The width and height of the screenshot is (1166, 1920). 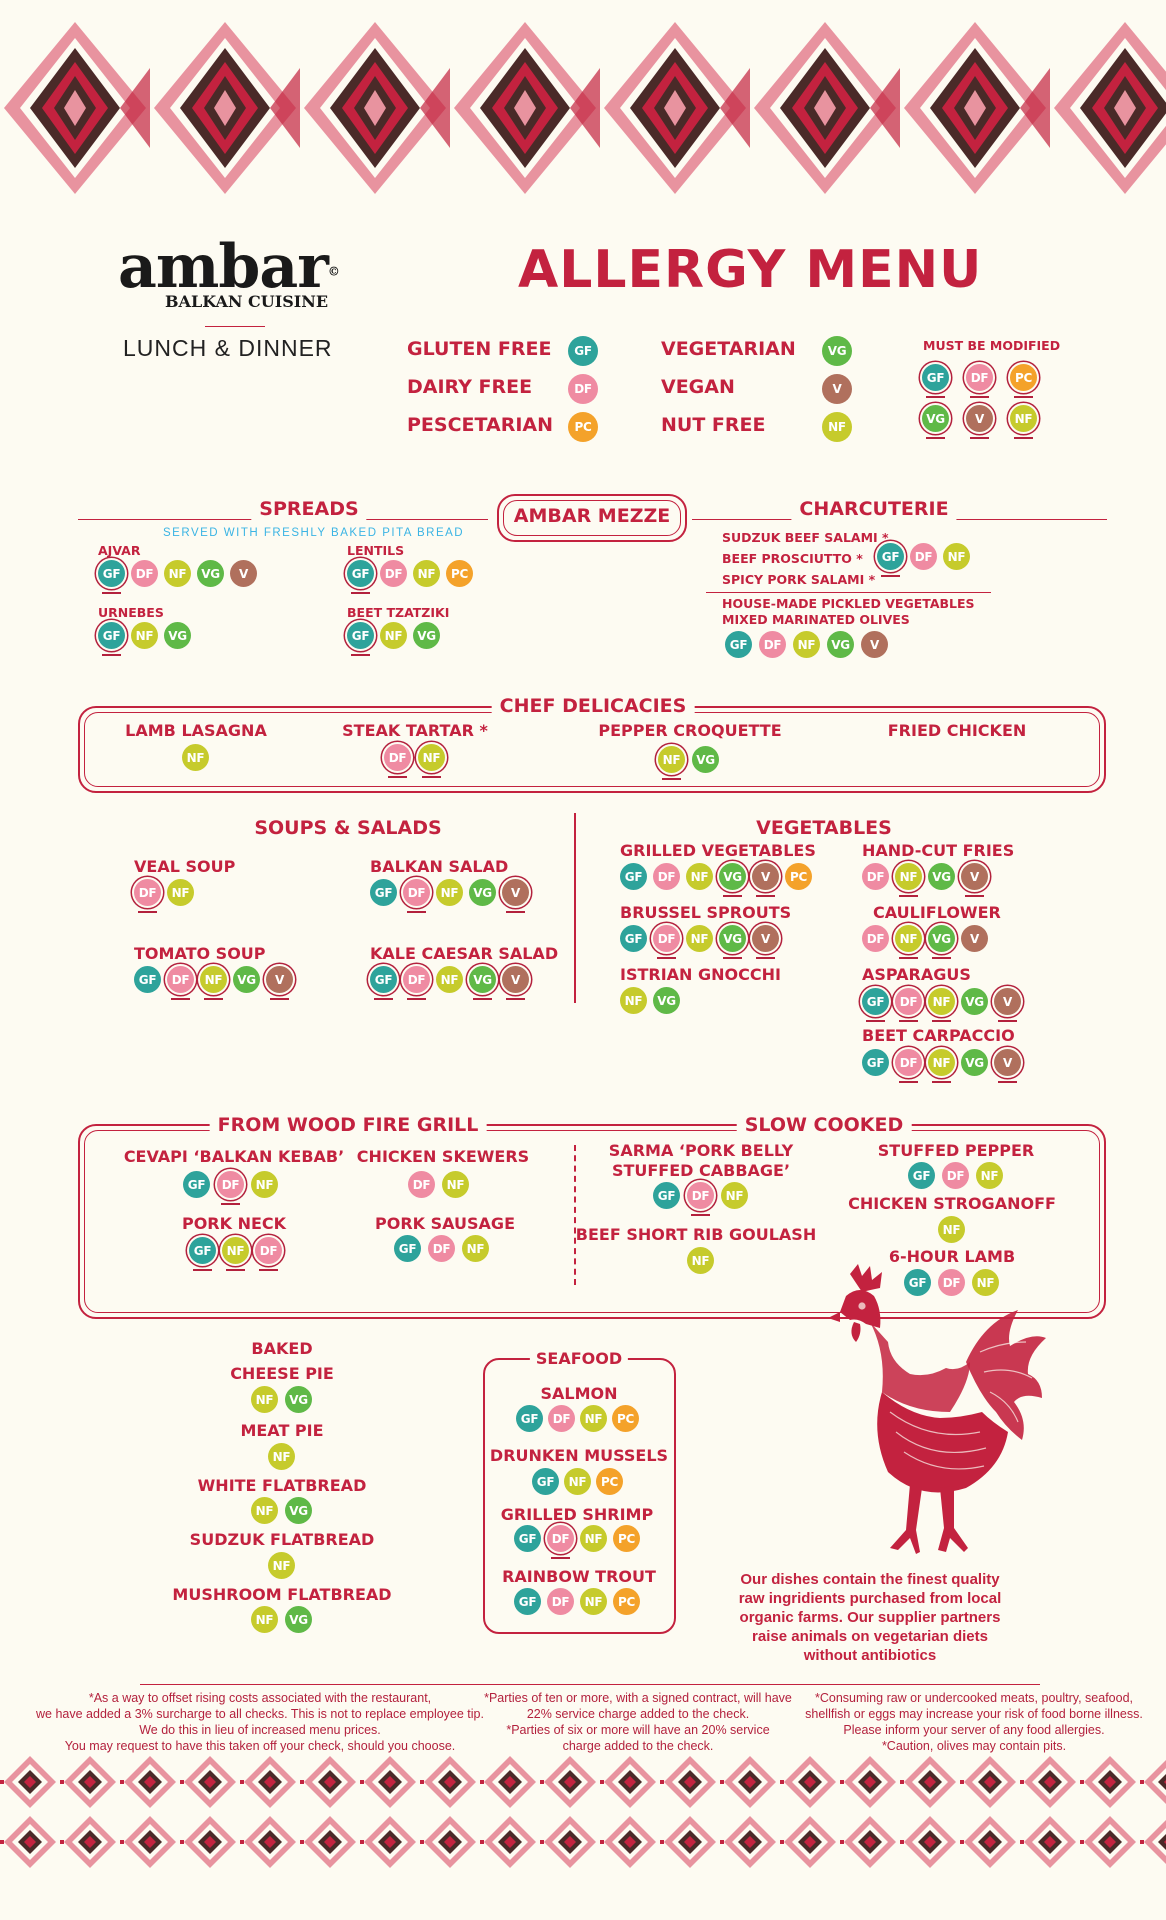 I want to click on shrimp-pc: PC, so click(x=626, y=1538).